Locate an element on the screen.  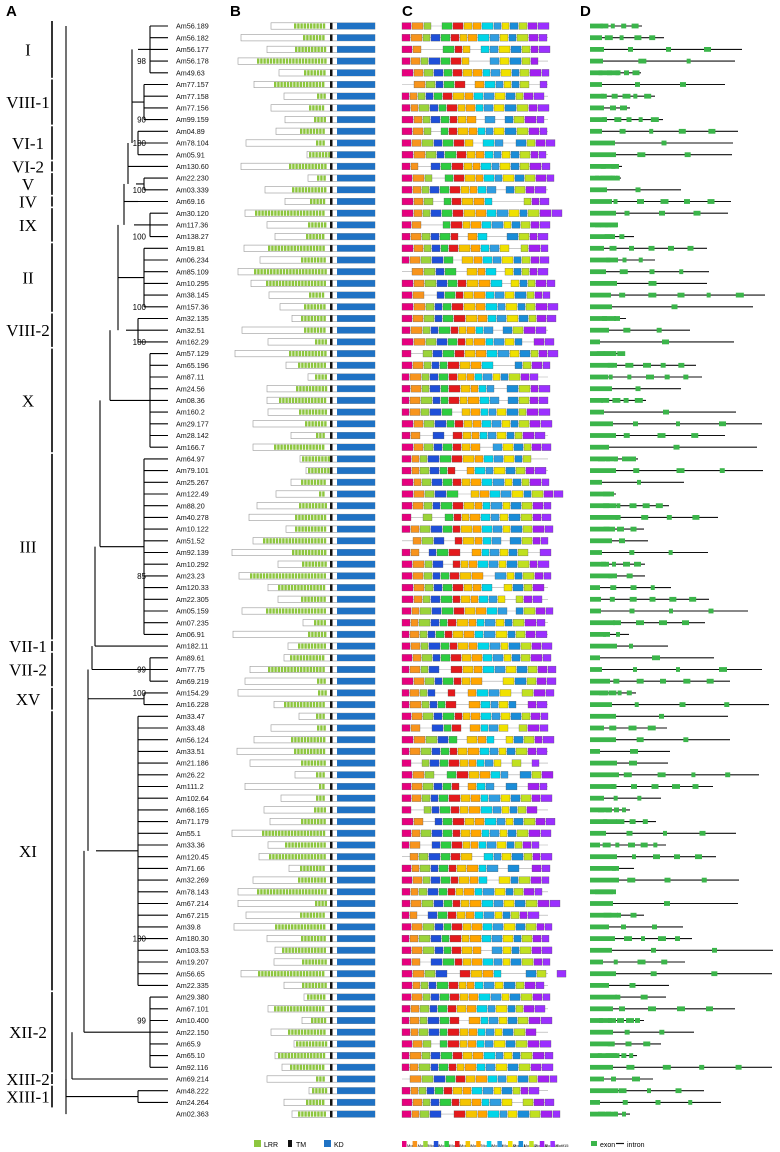
panel-a-label: A is located at coordinates (11, 11).